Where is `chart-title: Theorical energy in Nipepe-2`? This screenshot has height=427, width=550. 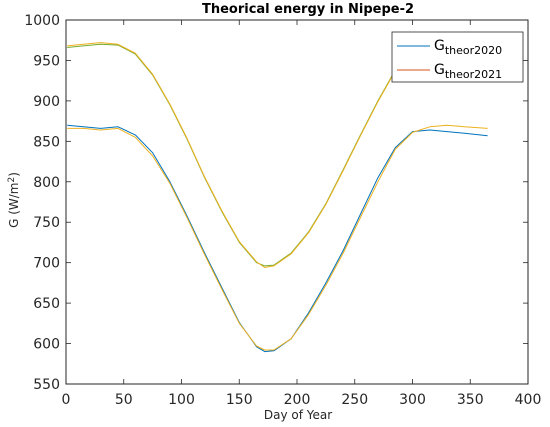 chart-title: Theorical energy in Nipepe-2 is located at coordinates (308, 9).